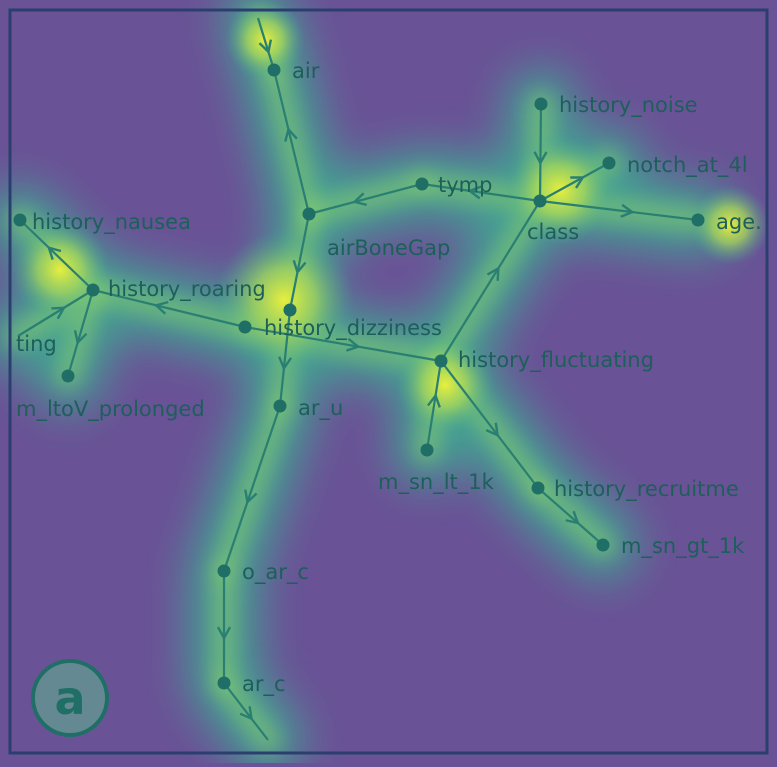 The height and width of the screenshot is (767, 777). What do you see at coordinates (538, 488) in the screenshot?
I see `node-history_recruitment` at bounding box center [538, 488].